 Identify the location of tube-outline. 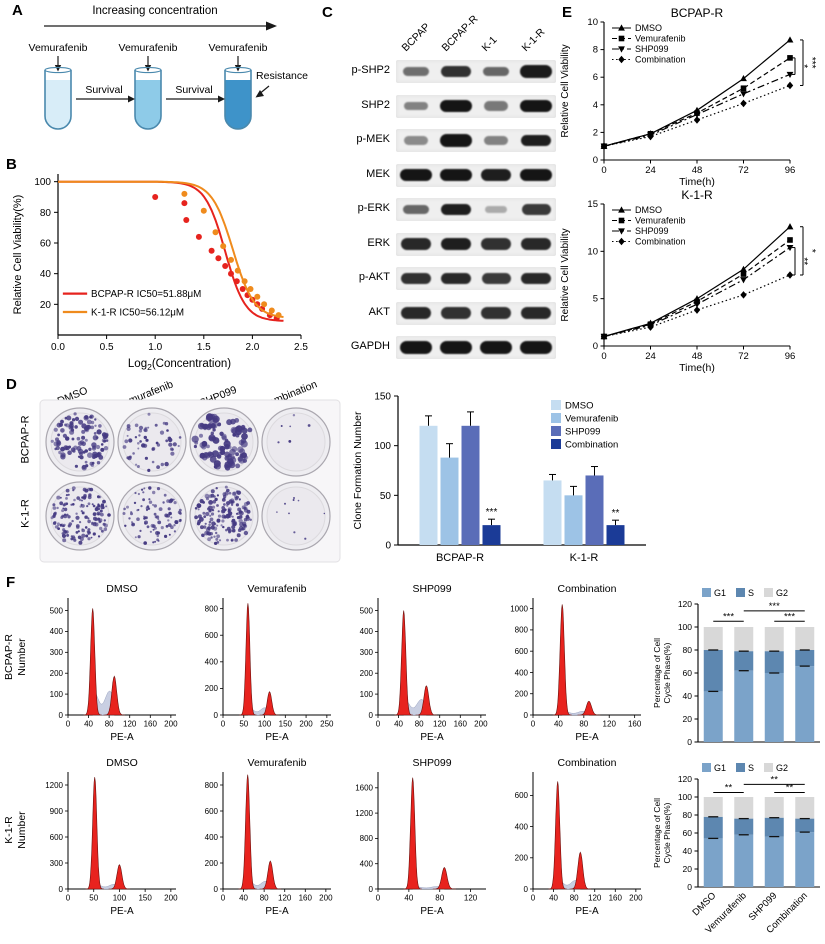
(238, 100).